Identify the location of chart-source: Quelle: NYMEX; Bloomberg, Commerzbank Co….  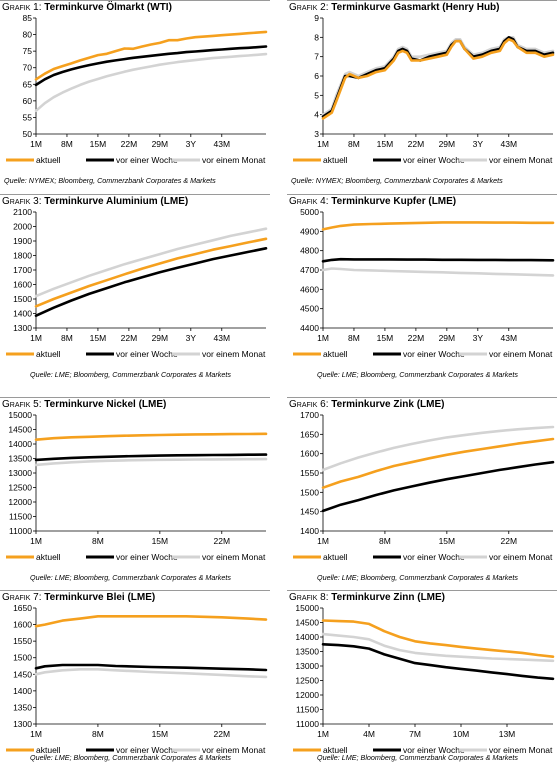
(110, 180).